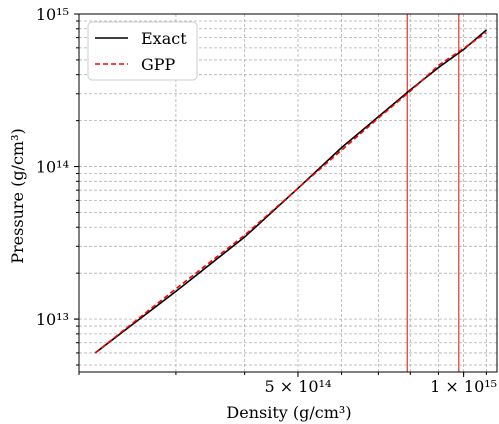 The image size is (499, 424). What do you see at coordinates (52, 167) in the screenshot?
I see `y-tick-label: 10¹⁴` at bounding box center [52, 167].